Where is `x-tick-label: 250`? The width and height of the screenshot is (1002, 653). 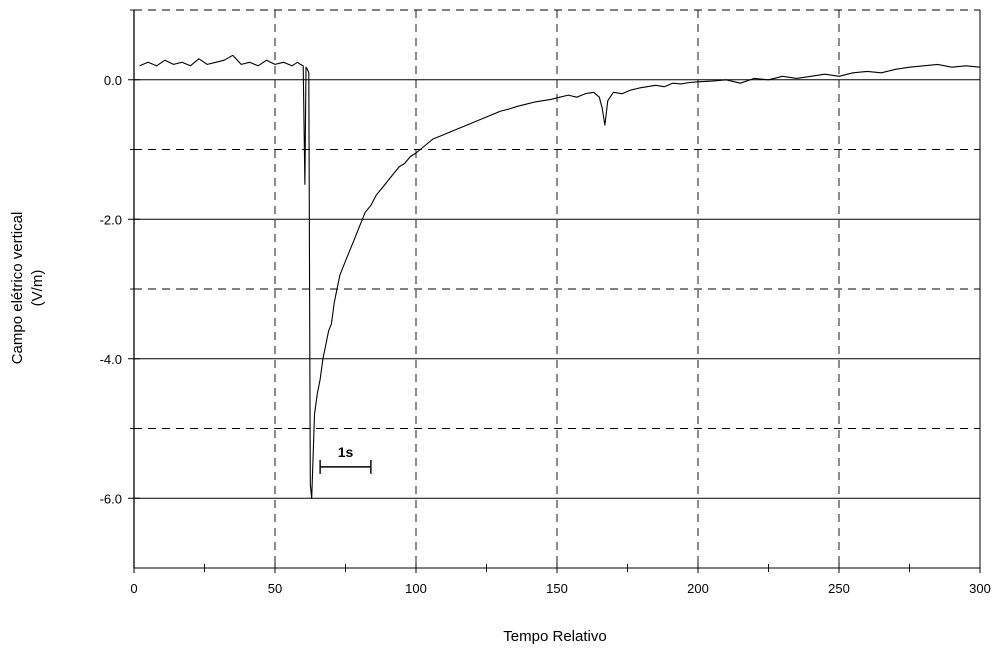 x-tick-label: 250 is located at coordinates (839, 588).